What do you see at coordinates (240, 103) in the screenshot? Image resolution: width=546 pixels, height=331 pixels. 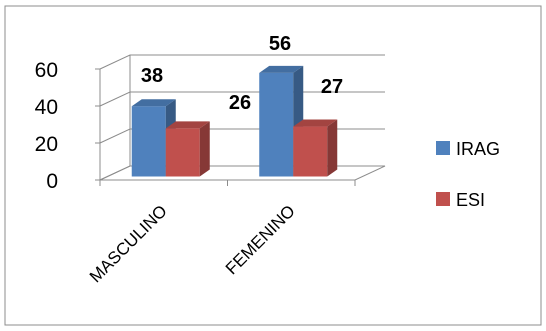 I see `data-label: 26` at bounding box center [240, 103].